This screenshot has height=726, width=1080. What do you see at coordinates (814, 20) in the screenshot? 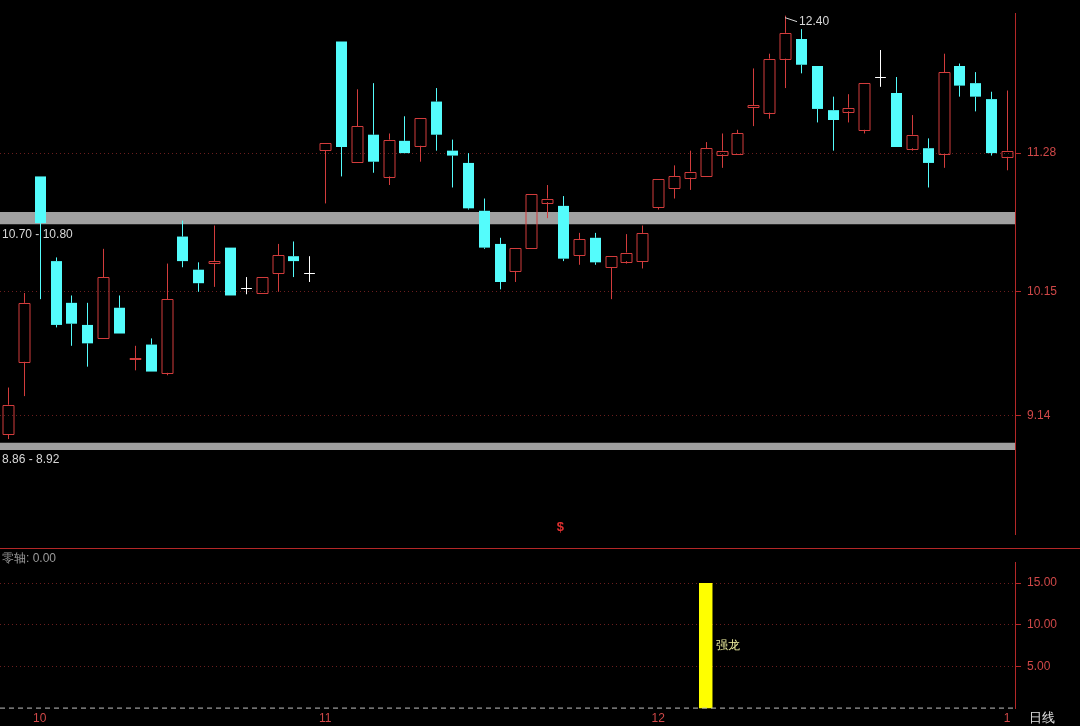
I see `annotation: 12.40` at bounding box center [814, 20].